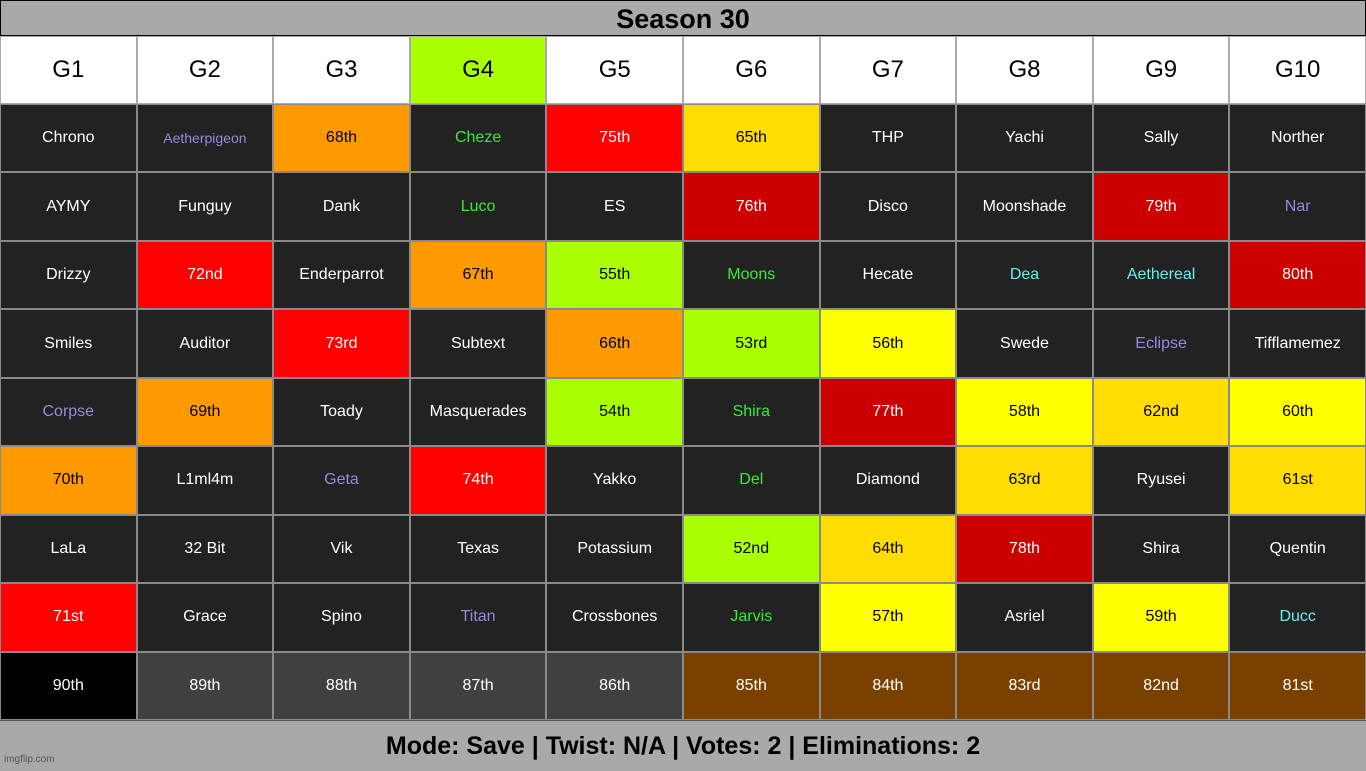  What do you see at coordinates (614, 617) in the screenshot?
I see `grid-cell: Crossbones` at bounding box center [614, 617].